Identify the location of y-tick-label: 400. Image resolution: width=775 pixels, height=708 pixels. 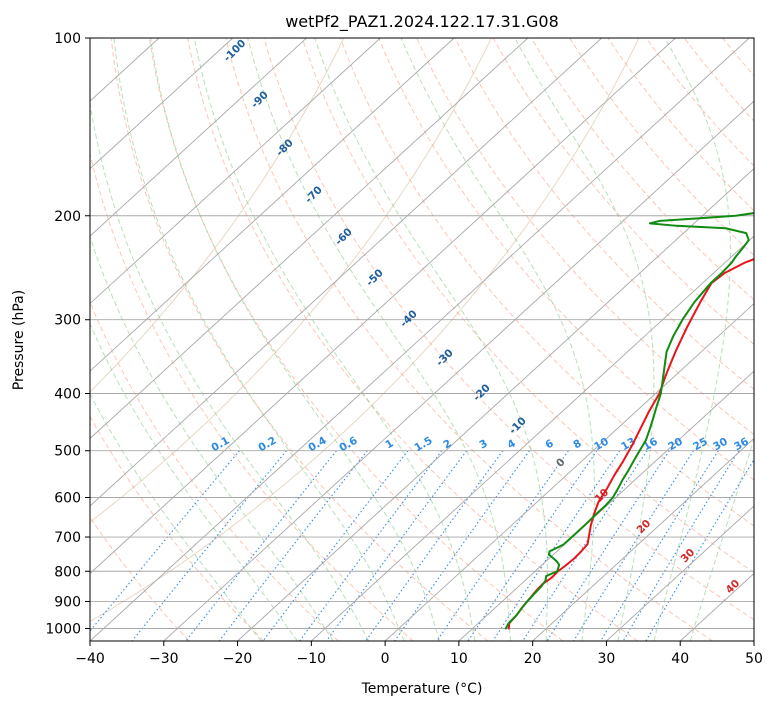
(67, 395).